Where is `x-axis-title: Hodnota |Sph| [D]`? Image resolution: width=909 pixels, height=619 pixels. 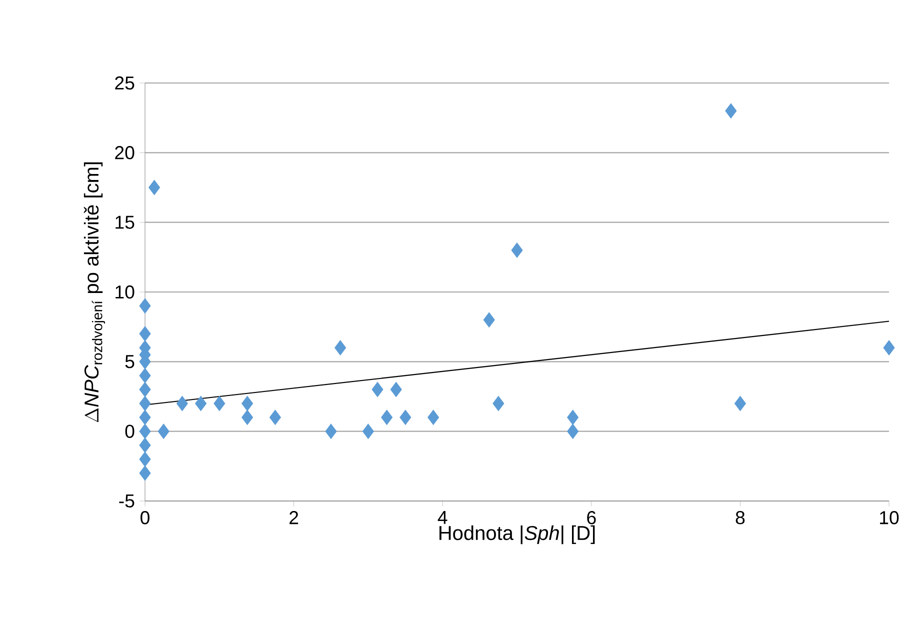
x-axis-title: Hodnota |Sph| [D] is located at coordinates (517, 534).